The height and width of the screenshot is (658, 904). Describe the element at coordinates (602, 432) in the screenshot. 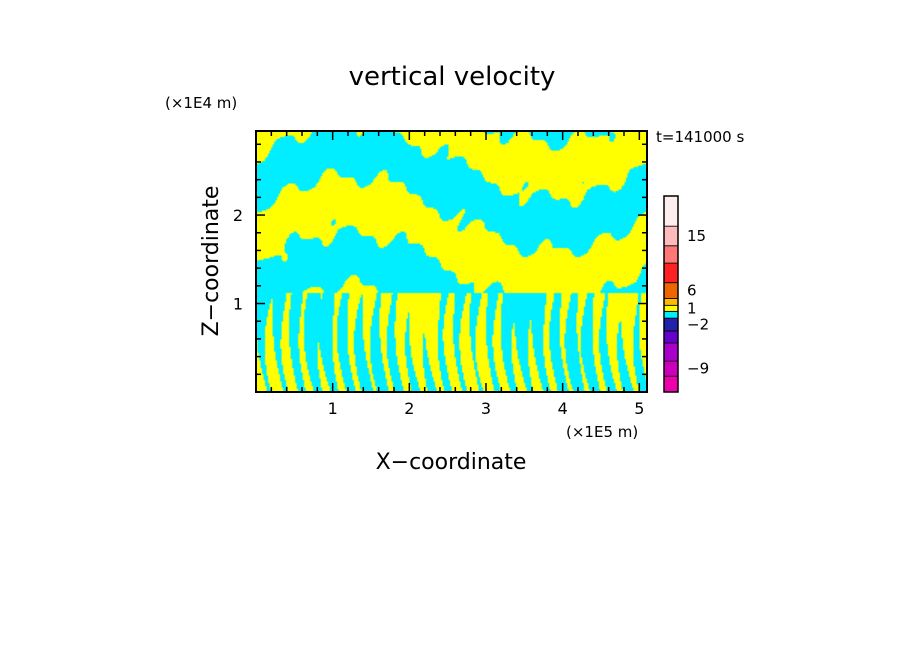

I see `x-unit-label: (×1E5 m)` at that location.